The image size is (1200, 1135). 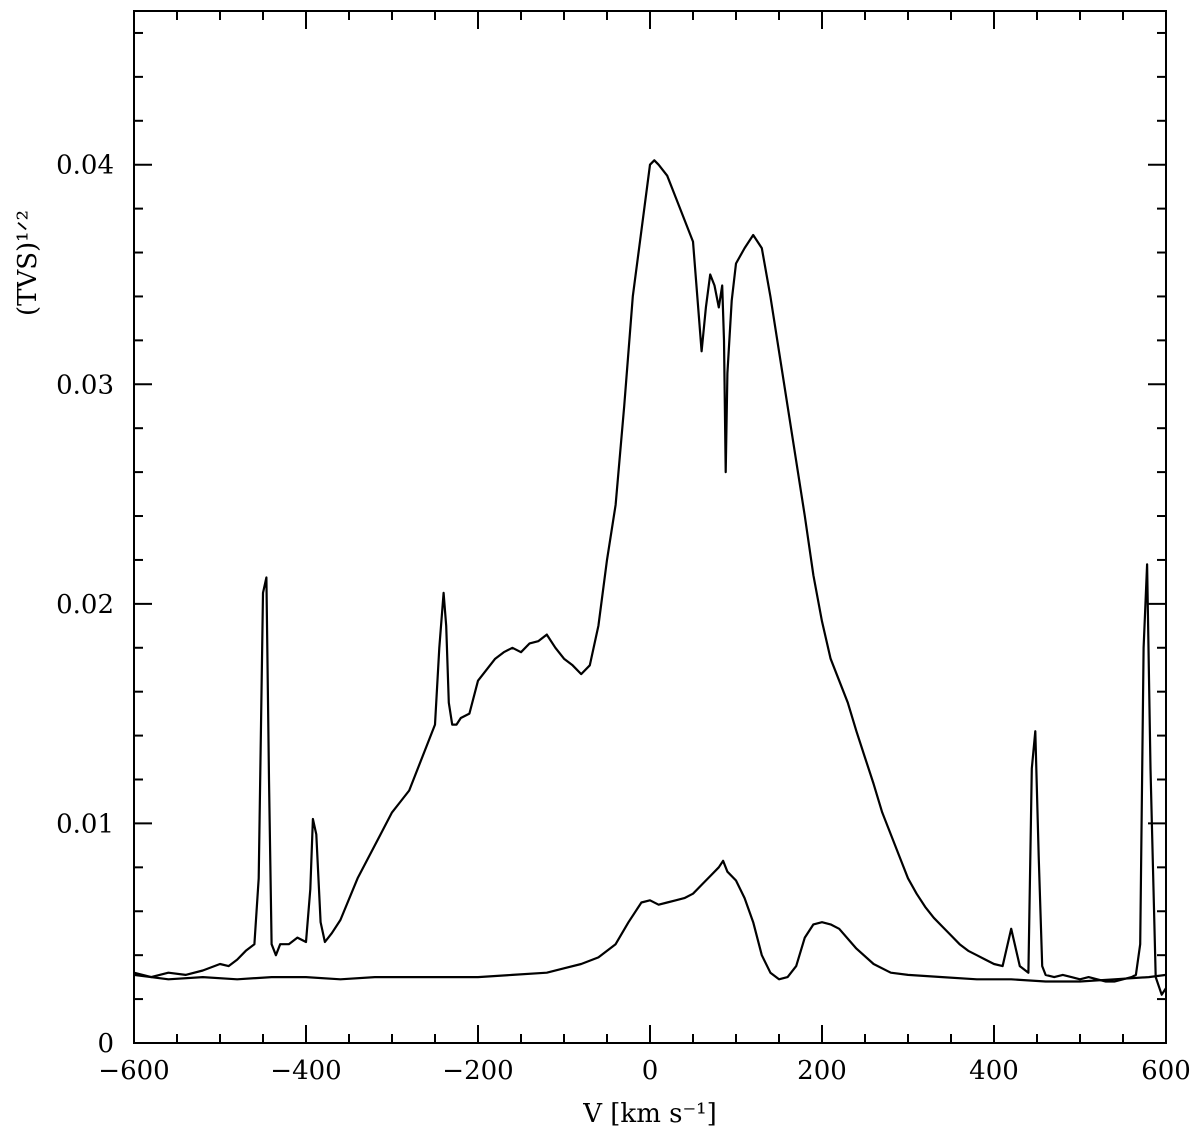 I want to click on y-tick-label: 0.02, so click(x=85, y=605).